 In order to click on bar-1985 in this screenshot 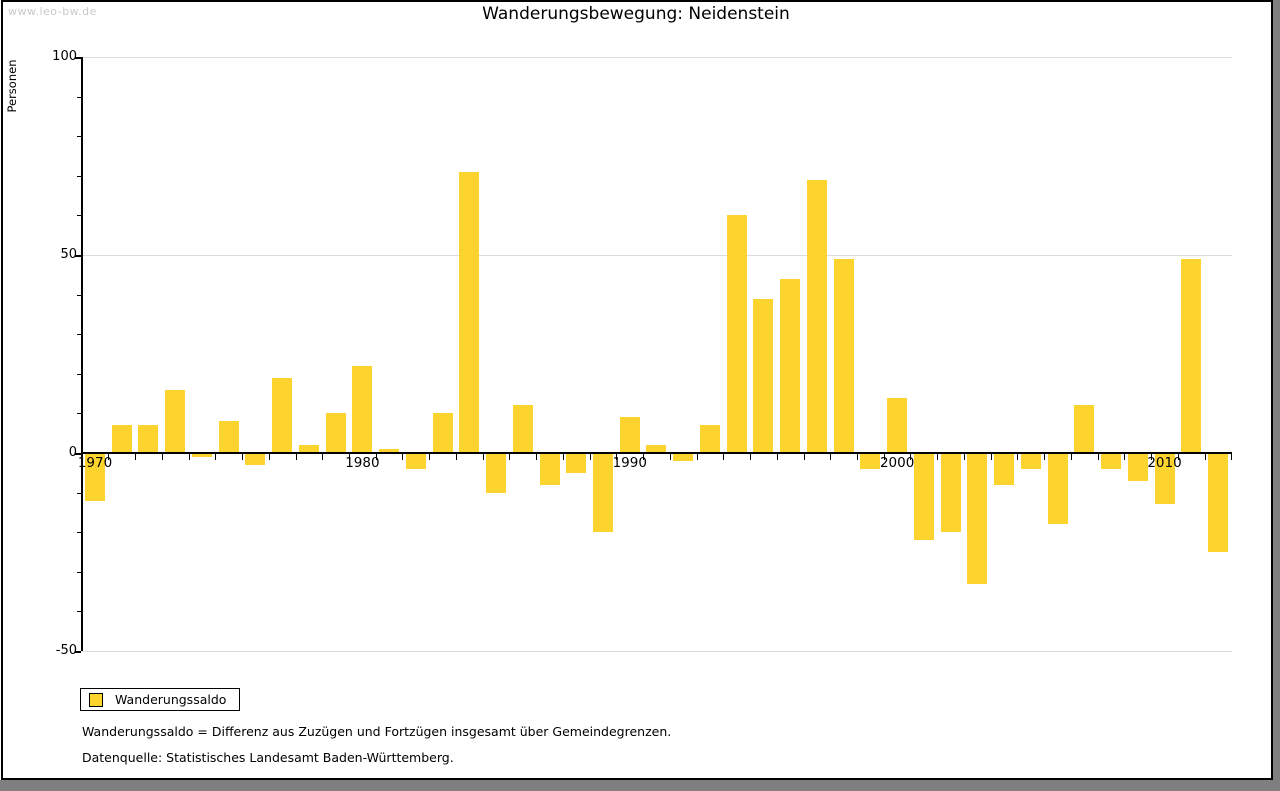, I will do `click(496, 473)`.